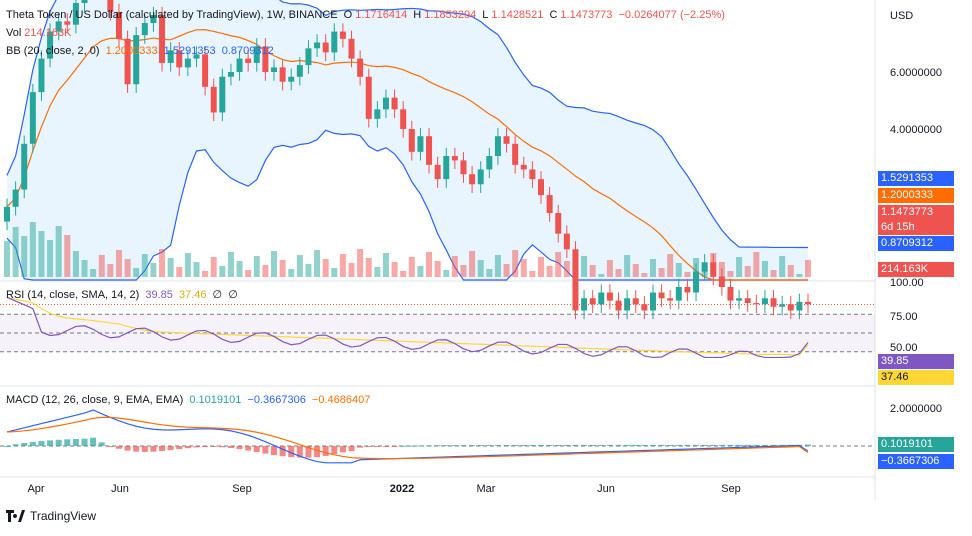 This screenshot has width=972, height=536. I want to click on low-label: L, so click(485, 15).